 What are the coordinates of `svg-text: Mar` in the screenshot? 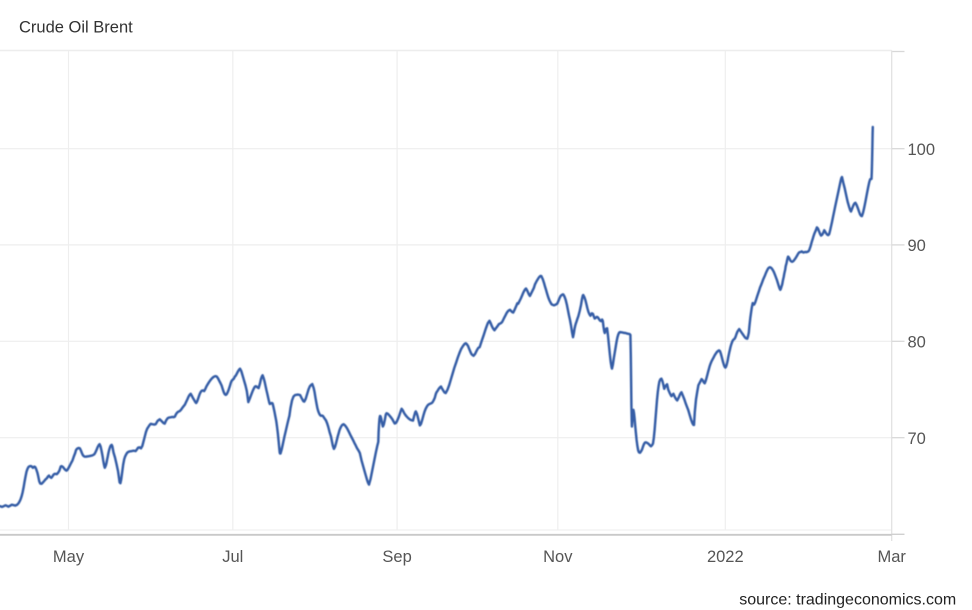 It's located at (891, 557).